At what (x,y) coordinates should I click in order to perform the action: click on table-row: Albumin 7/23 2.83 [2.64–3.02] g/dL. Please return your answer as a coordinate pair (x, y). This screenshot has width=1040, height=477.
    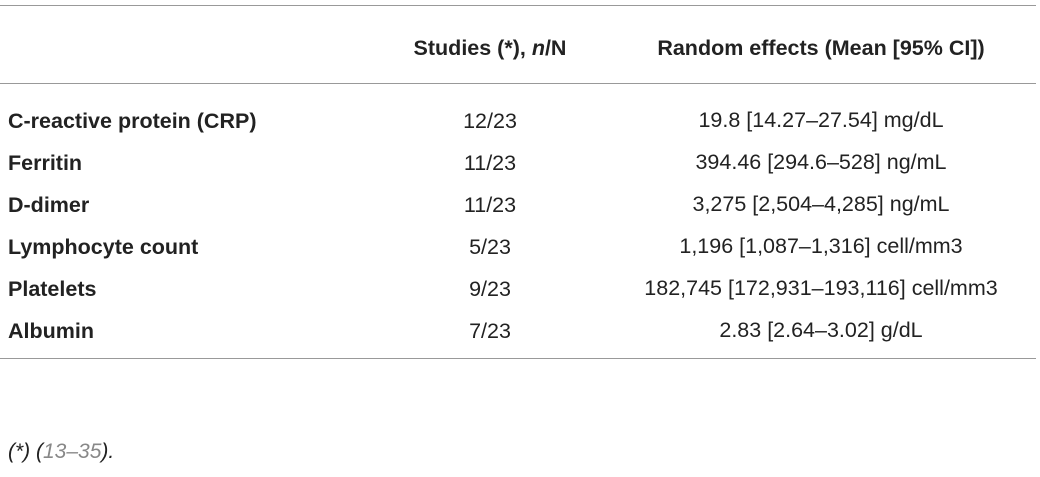
    Looking at the image, I should click on (518, 334).